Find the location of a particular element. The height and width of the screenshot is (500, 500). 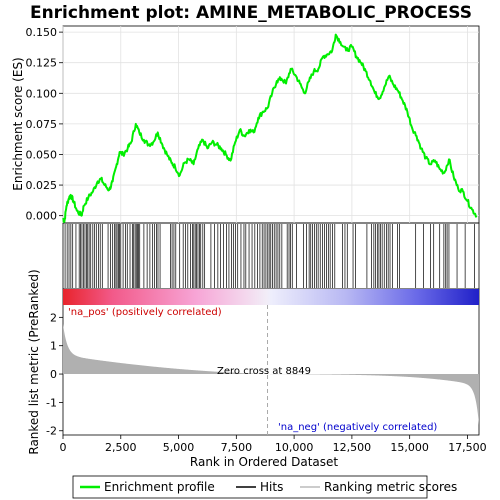

es-tick-label: 0.125 is located at coordinates (42, 63).